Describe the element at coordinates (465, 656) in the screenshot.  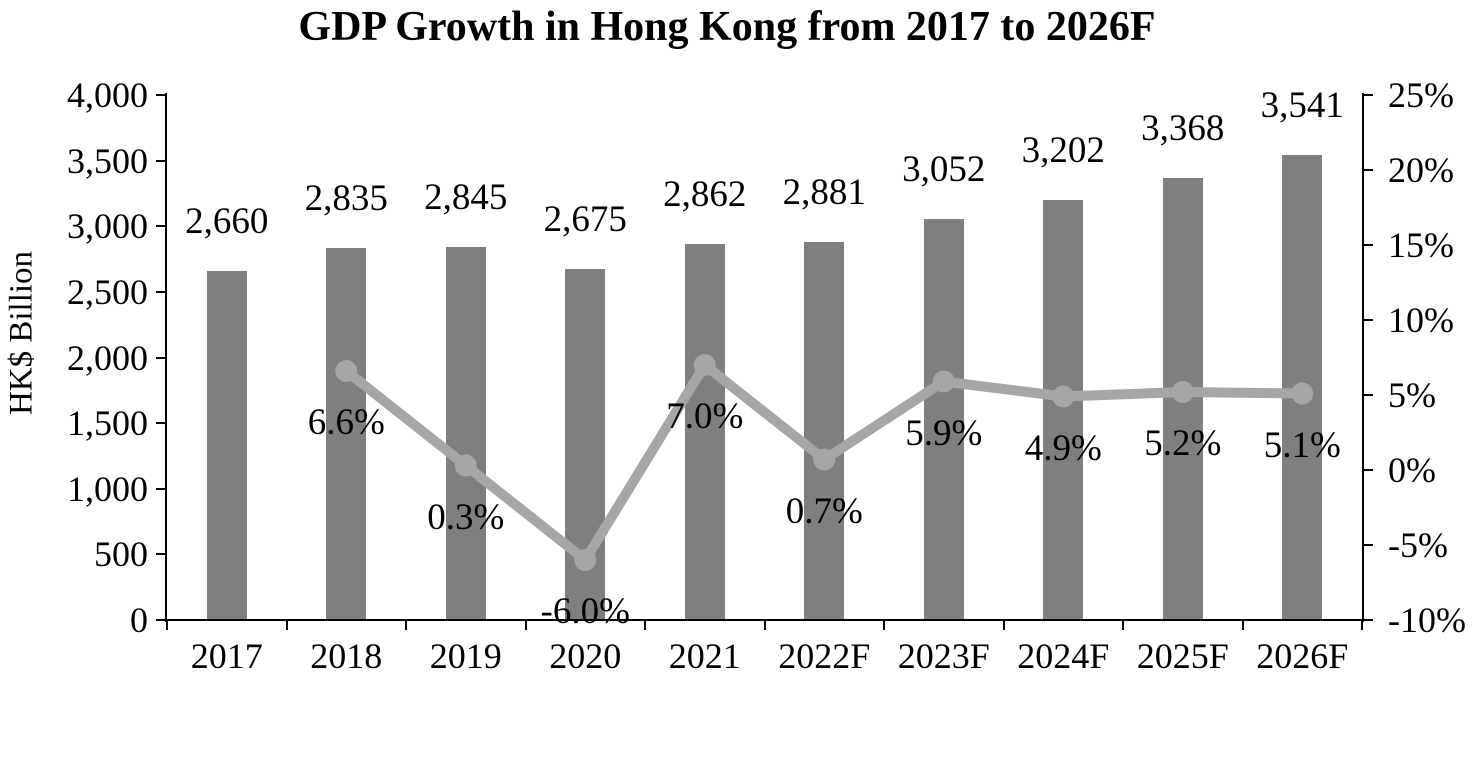
I see `x-axis-category-label: 2019` at that location.